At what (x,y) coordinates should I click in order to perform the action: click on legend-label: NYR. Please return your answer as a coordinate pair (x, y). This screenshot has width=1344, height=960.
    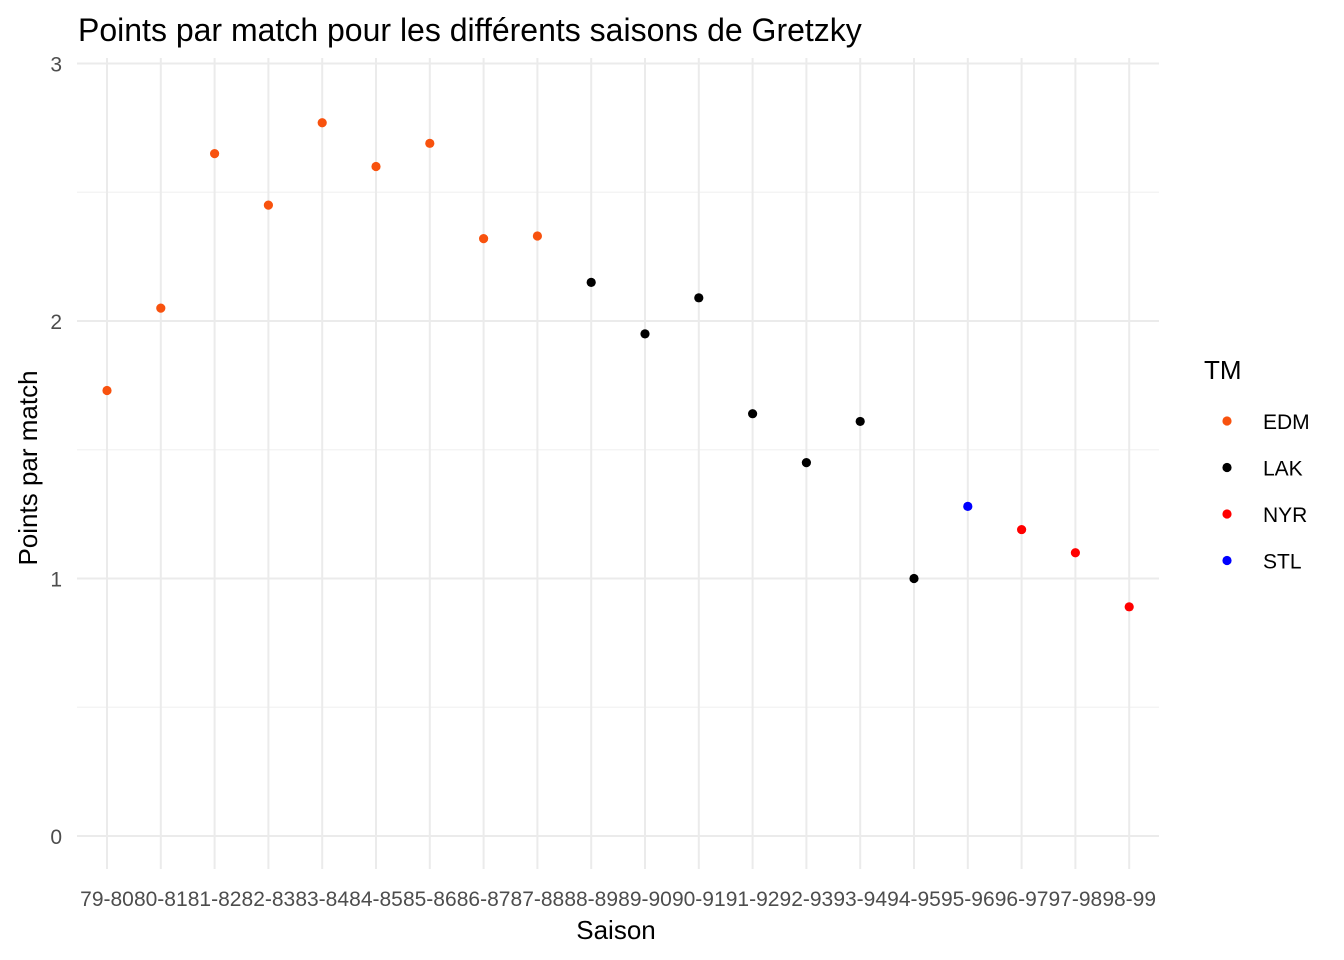
    Looking at the image, I should click on (1285, 515).